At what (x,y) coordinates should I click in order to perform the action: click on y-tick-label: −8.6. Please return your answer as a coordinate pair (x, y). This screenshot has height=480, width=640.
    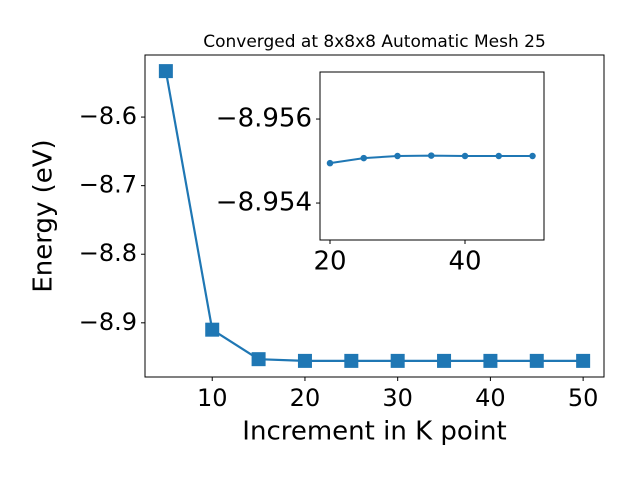
    Looking at the image, I should click on (108, 116).